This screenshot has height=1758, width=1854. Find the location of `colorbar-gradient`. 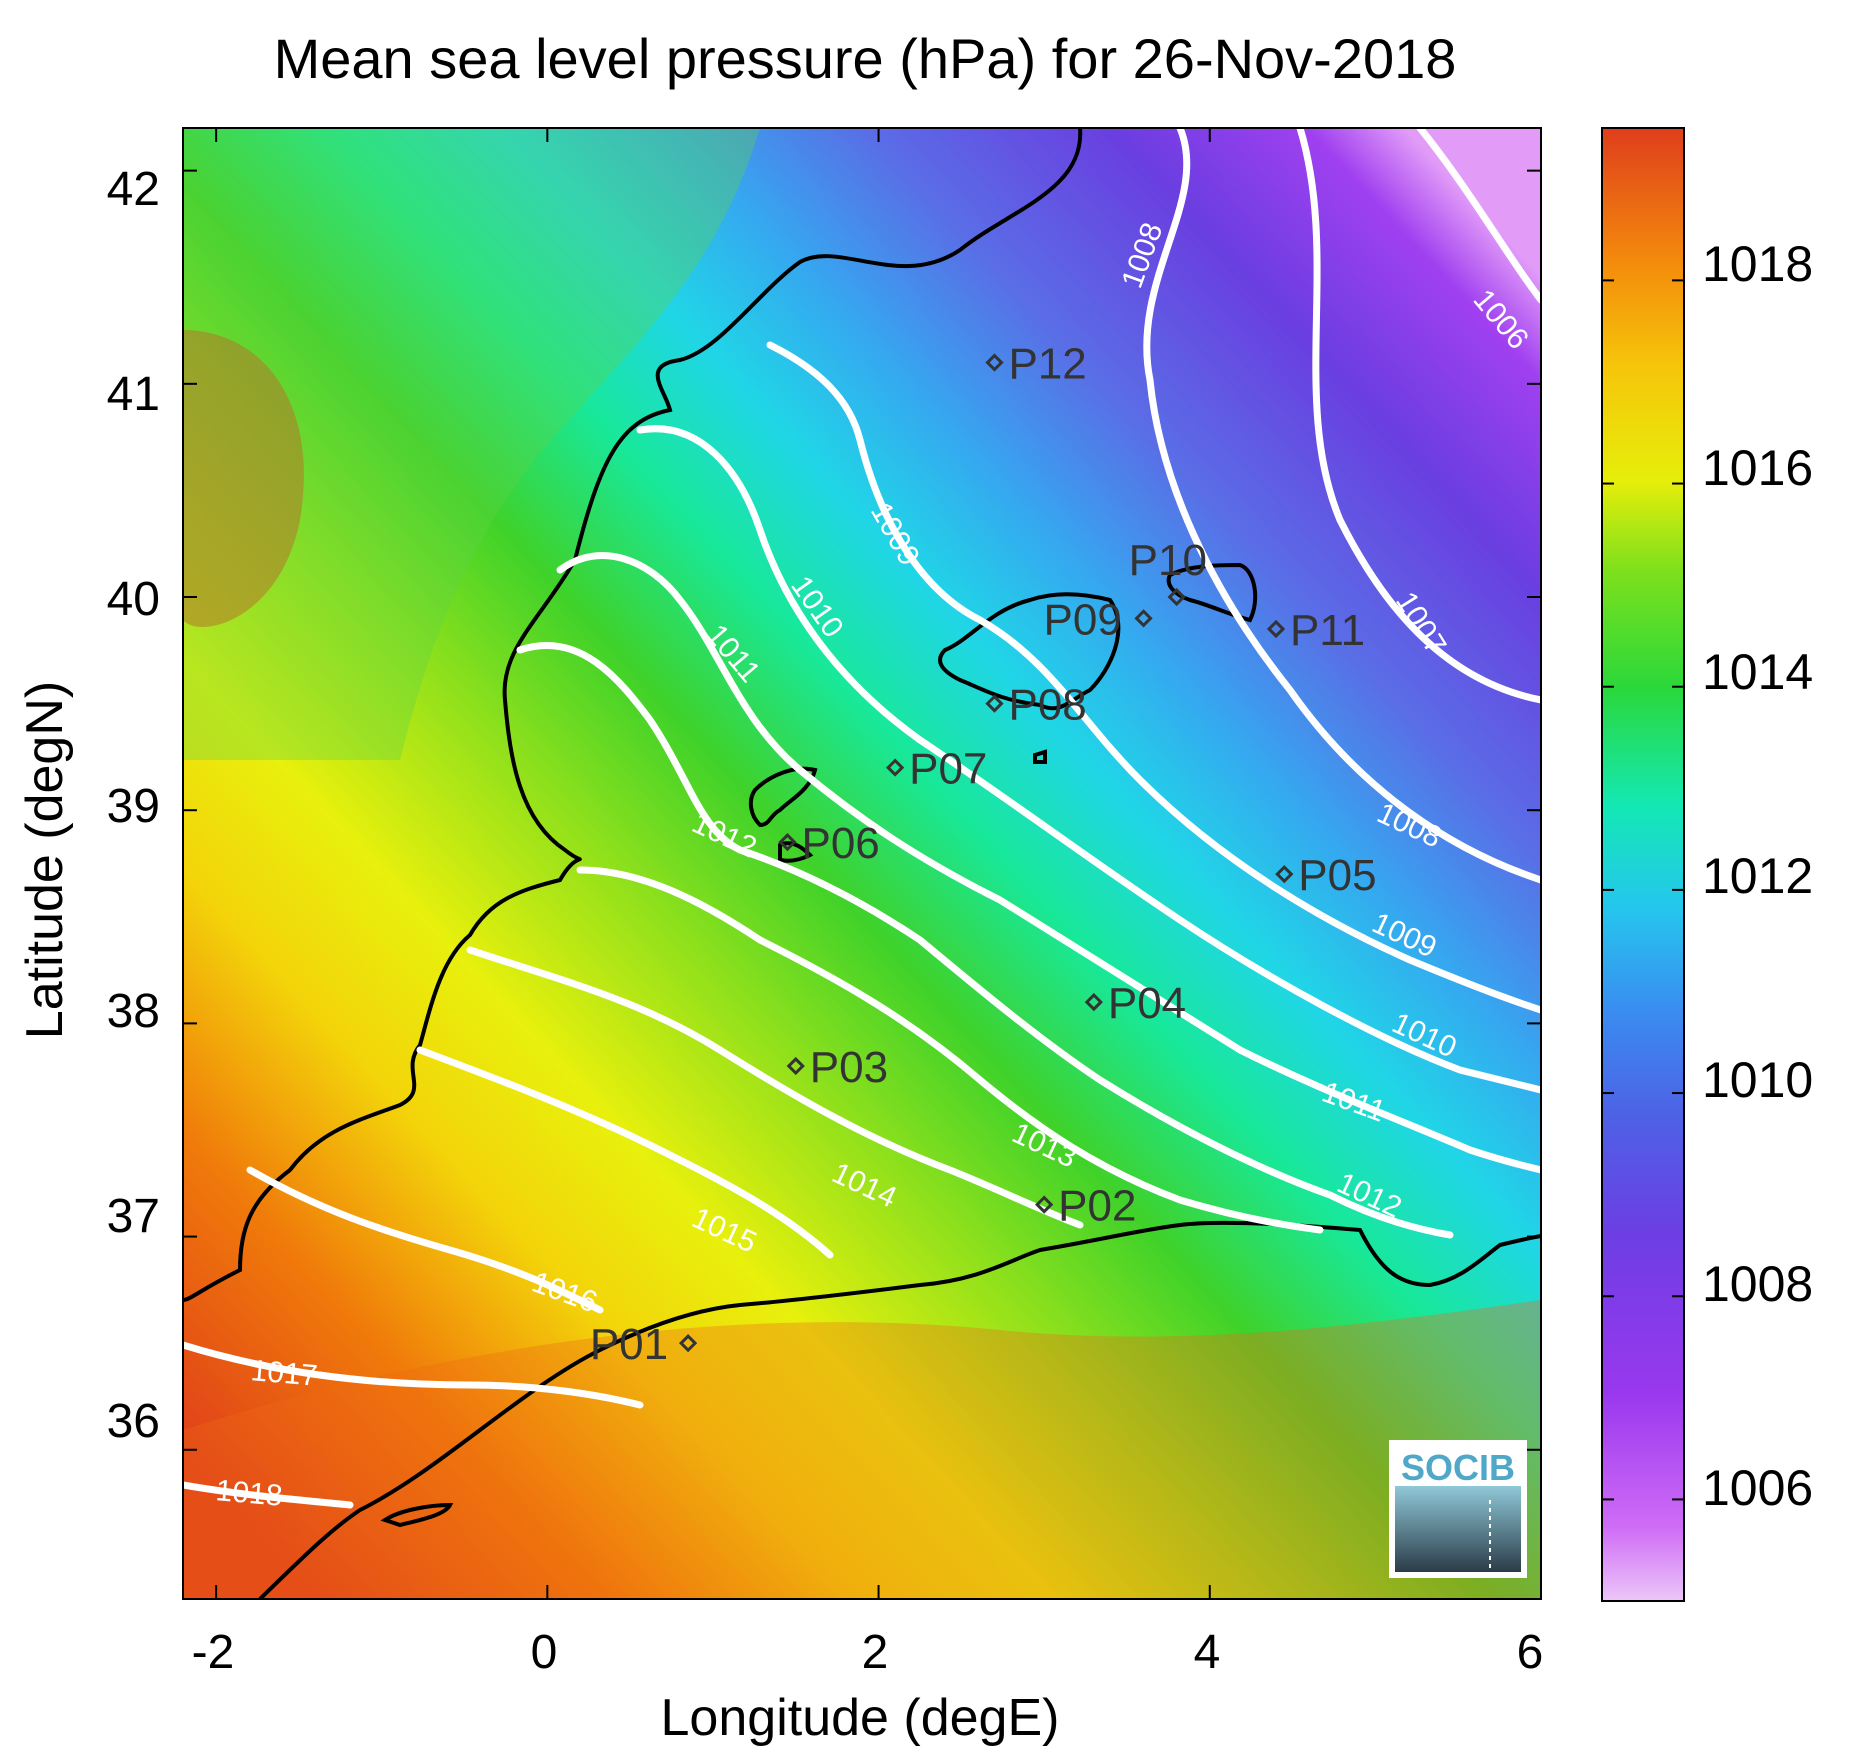

colorbar-gradient is located at coordinates (1643, 864).